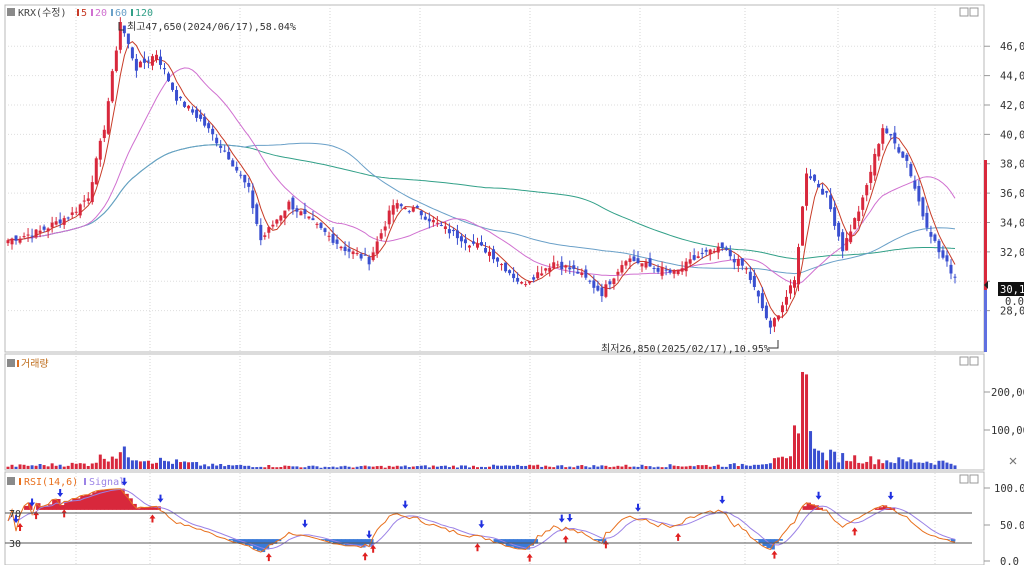  Describe the element at coordinates (11, 481) in the screenshot. I see `rsi-menu-icon` at that location.